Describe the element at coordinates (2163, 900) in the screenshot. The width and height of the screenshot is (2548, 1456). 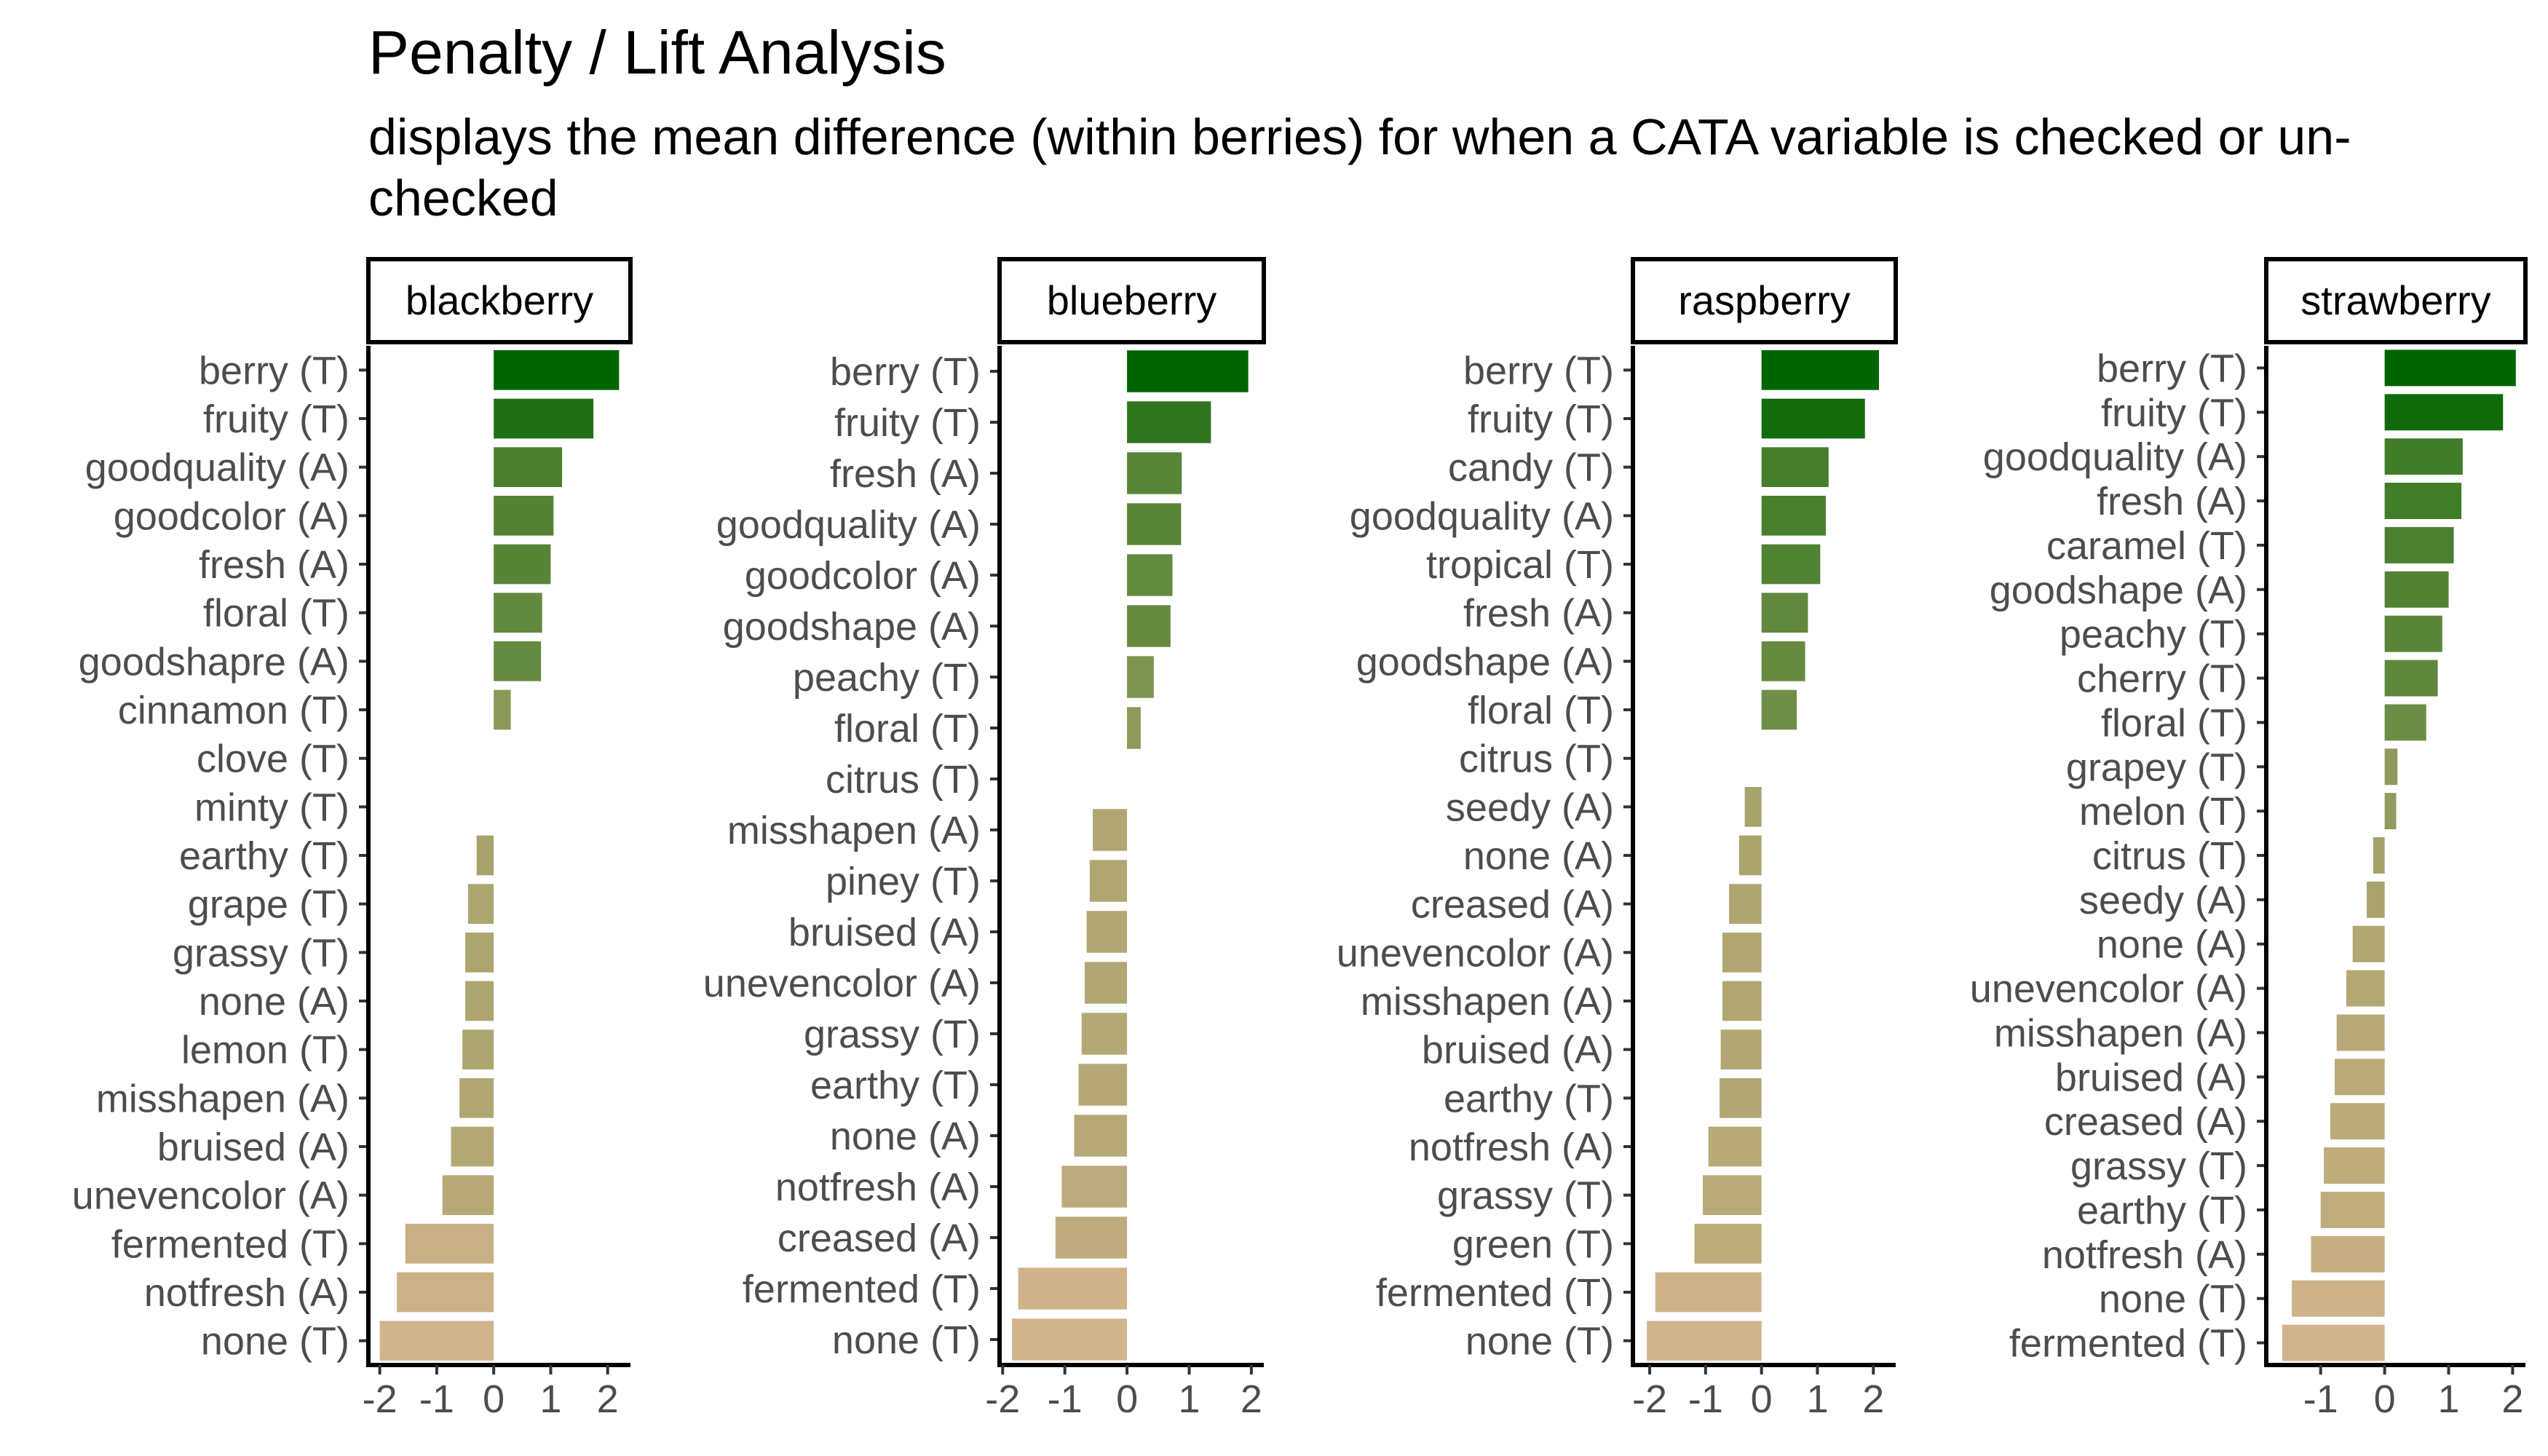
I see `category-label: seedy (A)` at that location.